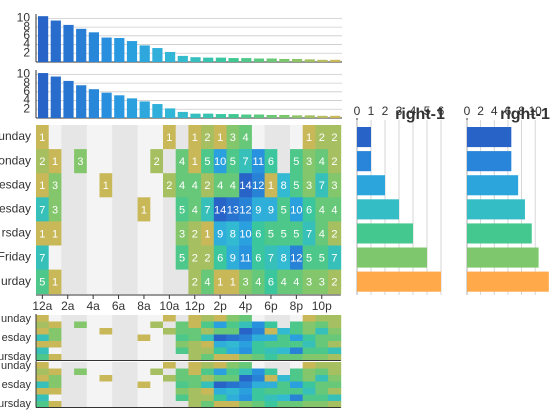 The height and width of the screenshot is (420, 550). Describe the element at coordinates (42, 306) in the screenshot. I see `hour-tick-label: 12a` at that location.